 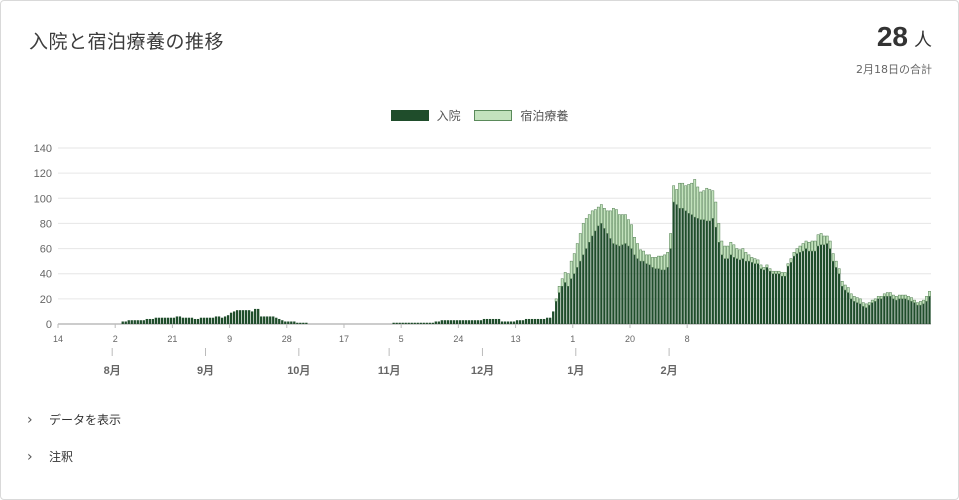 I want to click on x-day-label: 13, so click(x=516, y=339).